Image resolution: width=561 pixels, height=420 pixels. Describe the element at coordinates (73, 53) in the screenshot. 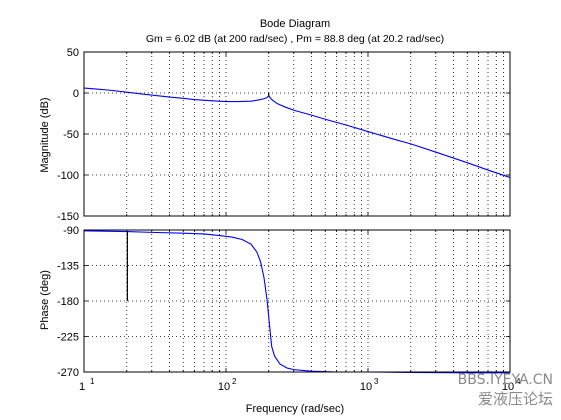

I see `magnitude-y-tick-label: 50` at that location.